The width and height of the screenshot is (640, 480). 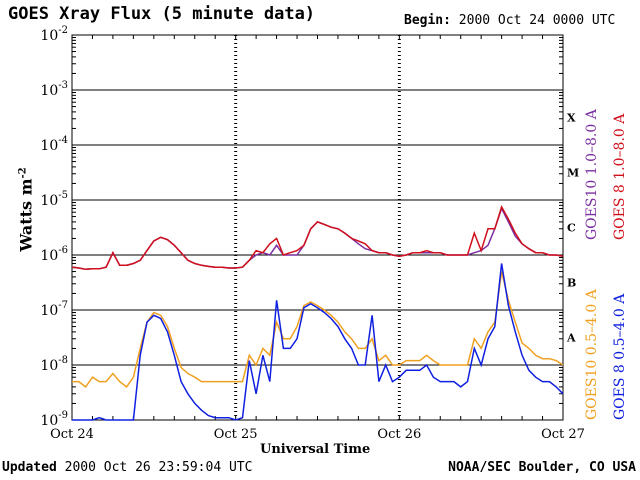 What do you see at coordinates (573, 173) in the screenshot?
I see `flare-class-label: M` at bounding box center [573, 173].